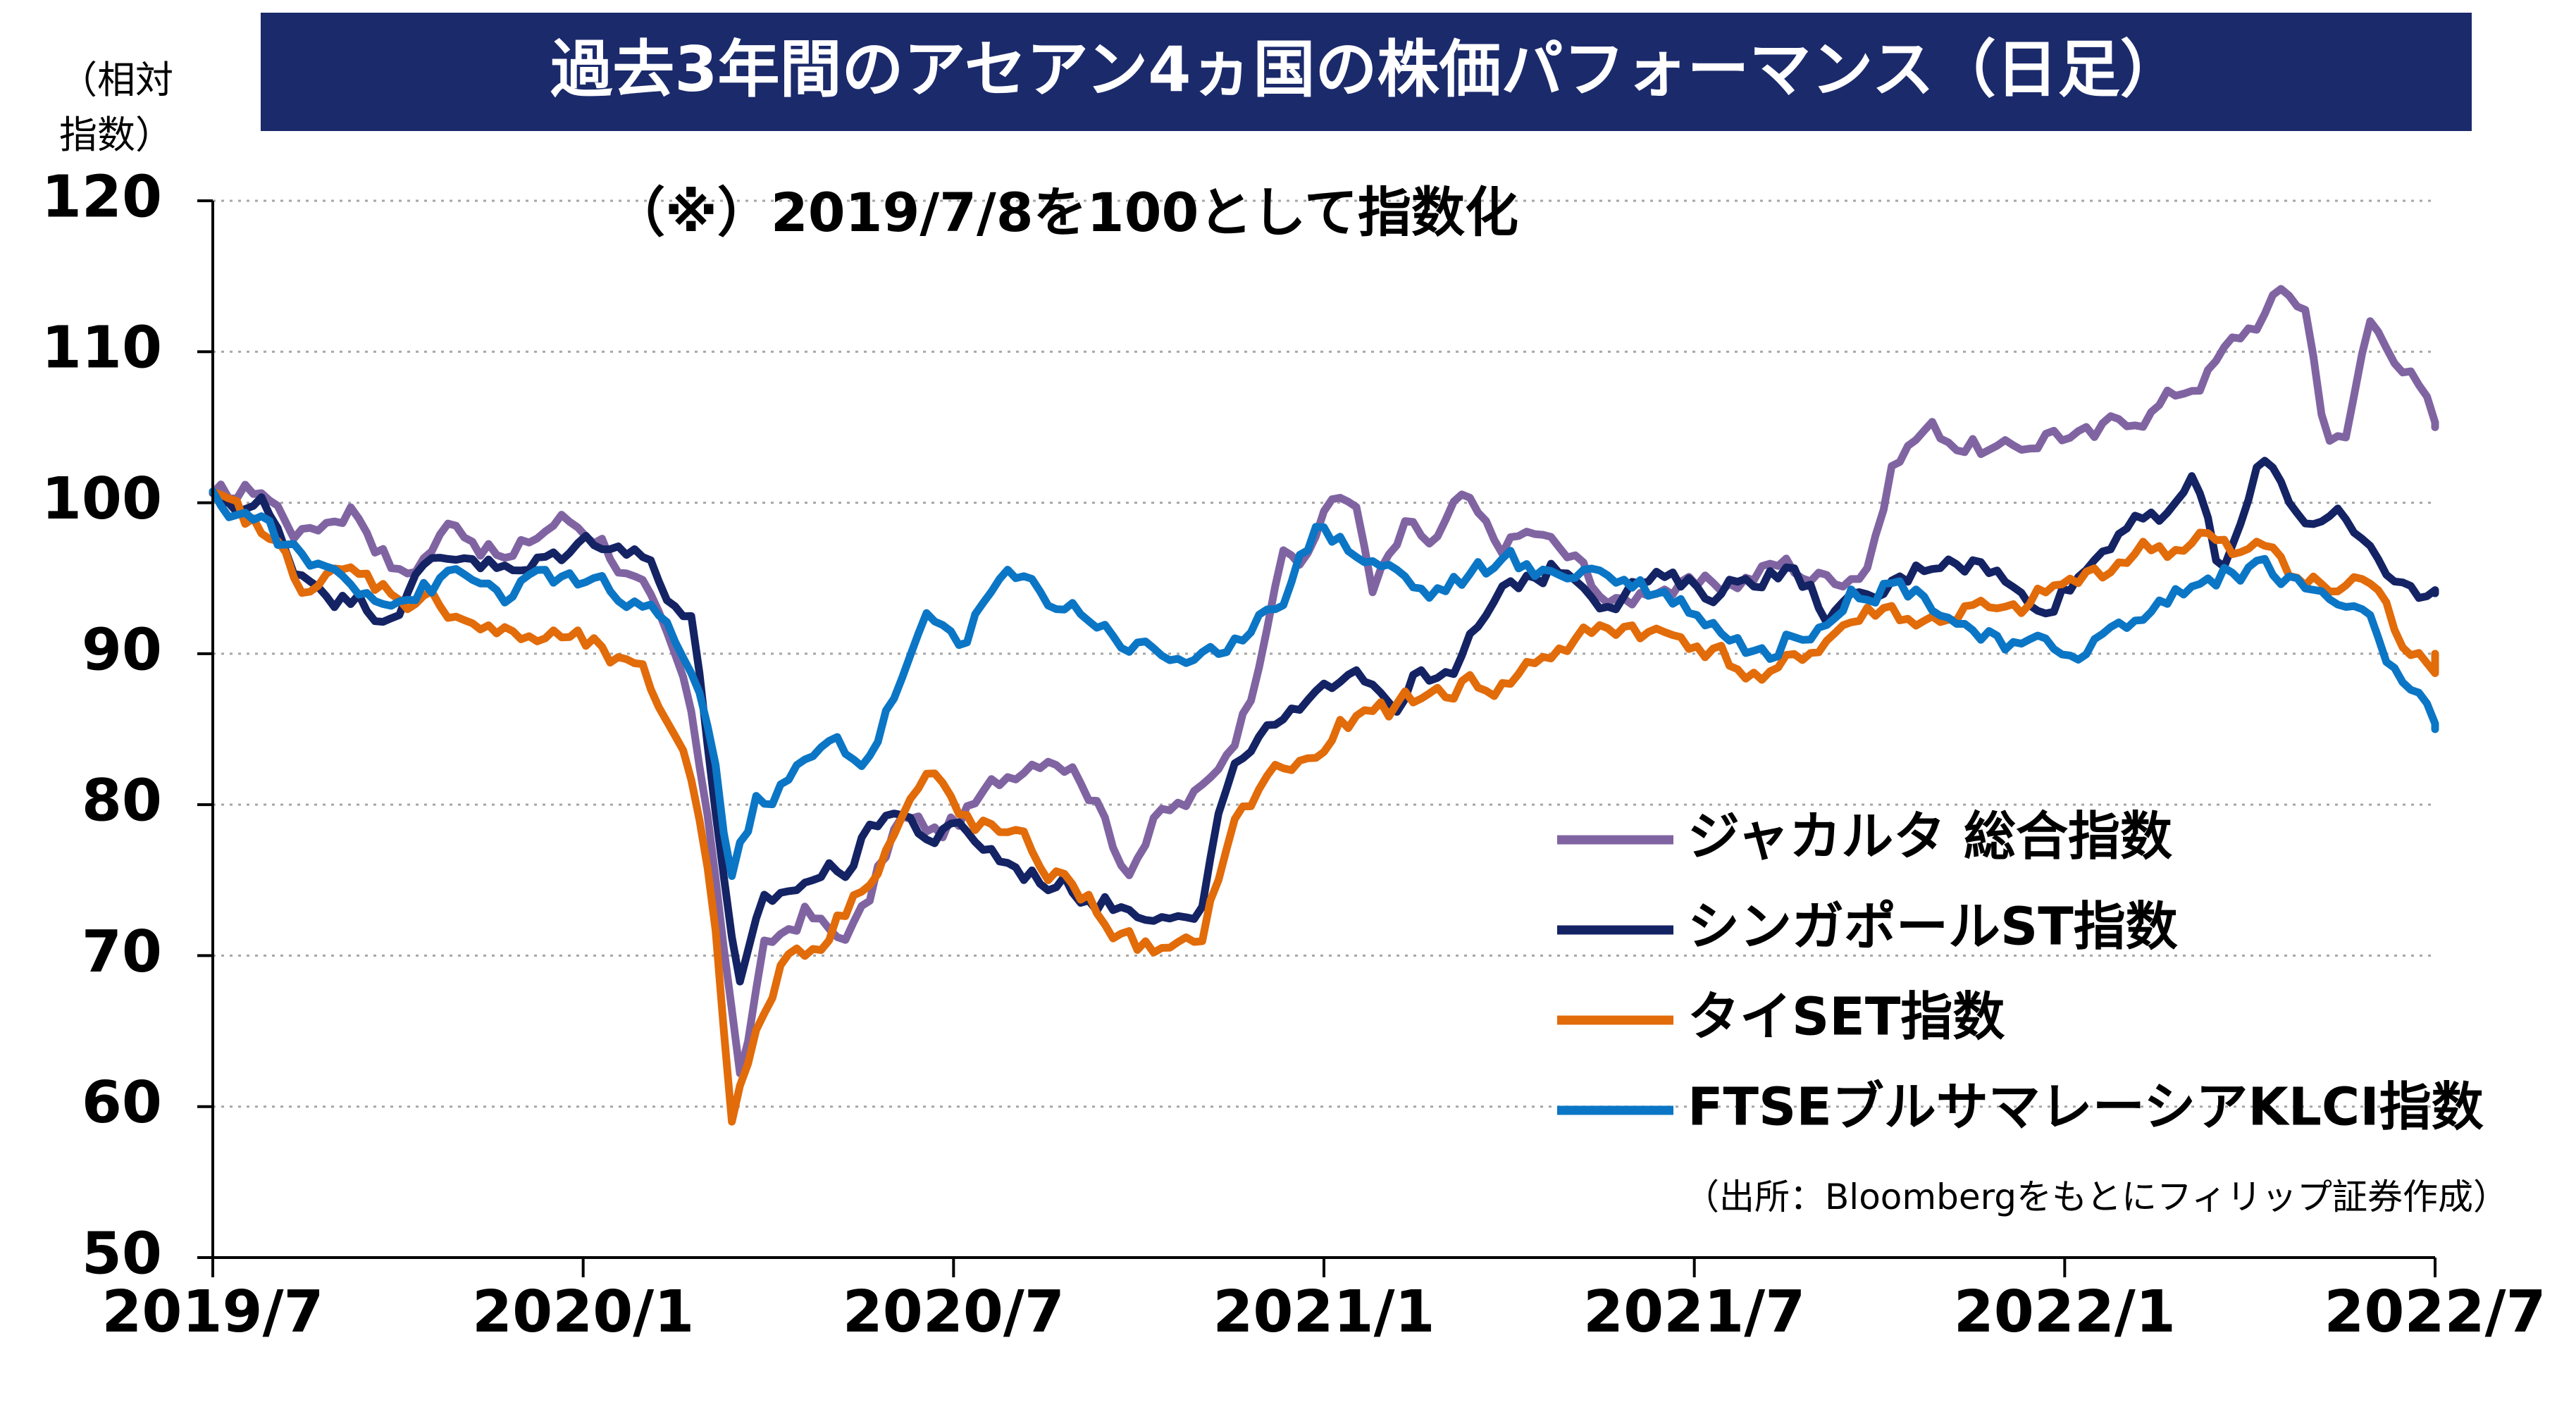 The width and height of the screenshot is (2576, 1402). Describe the element at coordinates (2086, 1107) in the screenshot. I see `legend-label: FTSEブルサマレーシアKLCI指数` at that location.